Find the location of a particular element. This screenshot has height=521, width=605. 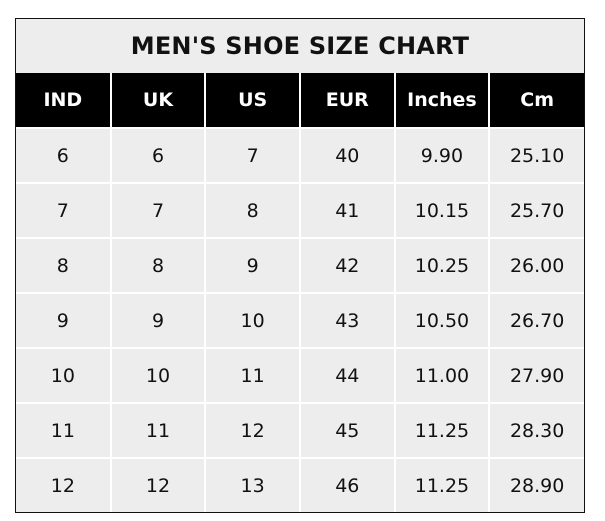

cell-us: 11 is located at coordinates (252, 375).